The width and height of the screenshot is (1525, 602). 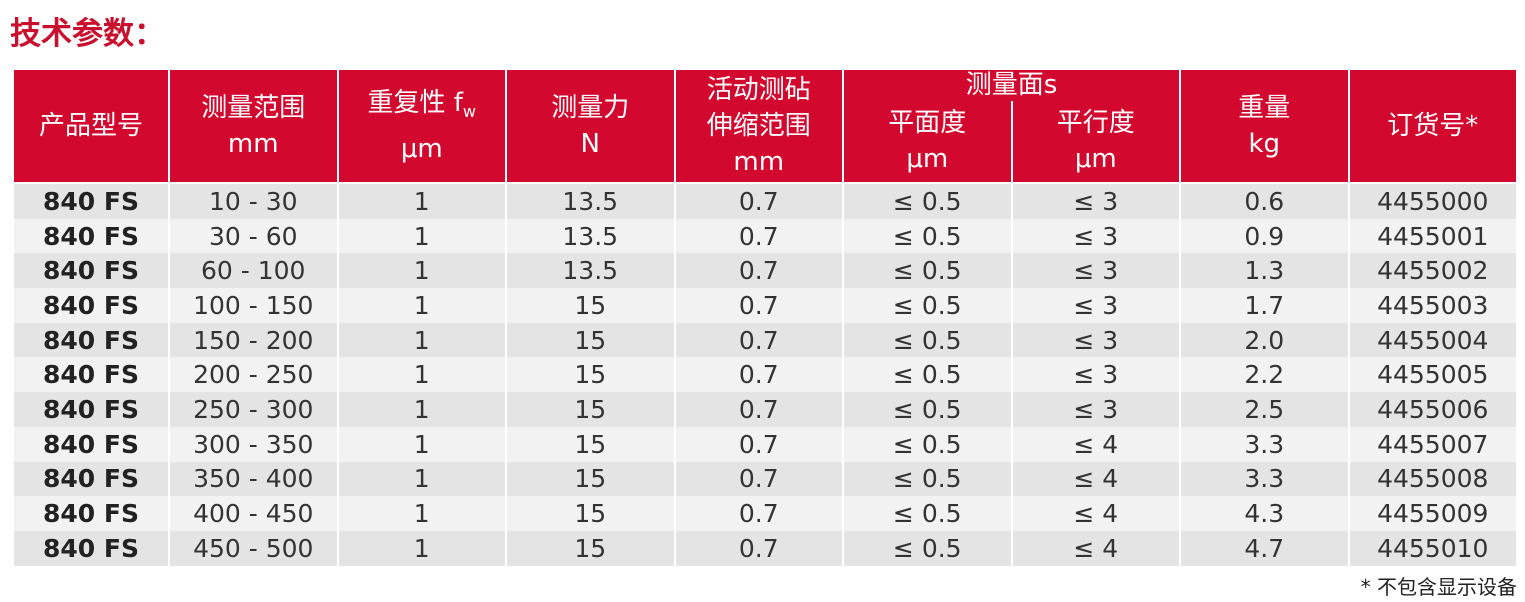 I want to click on header-cell: 产品型号, so click(x=91, y=126).